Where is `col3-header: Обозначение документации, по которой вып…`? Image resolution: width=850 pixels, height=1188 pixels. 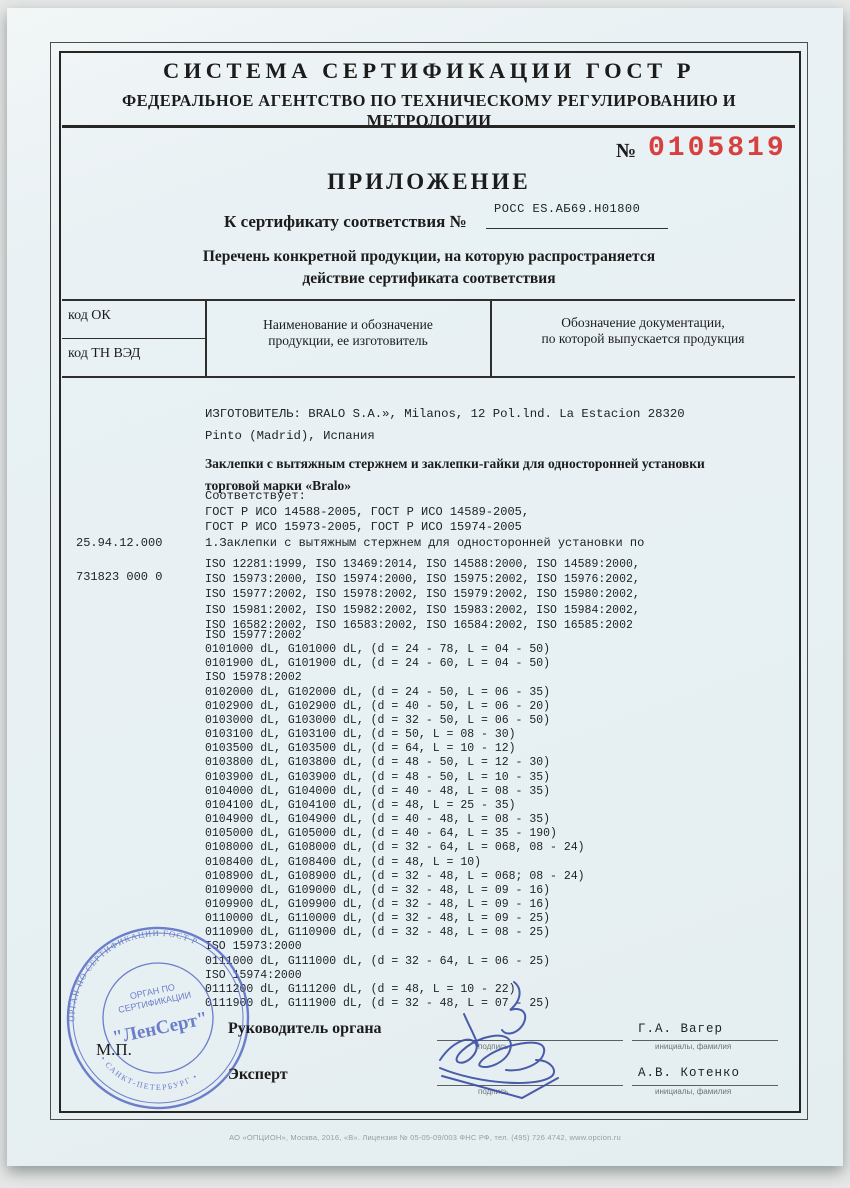
col3-header: Обозначение документации, по которой вып… is located at coordinates (643, 330).